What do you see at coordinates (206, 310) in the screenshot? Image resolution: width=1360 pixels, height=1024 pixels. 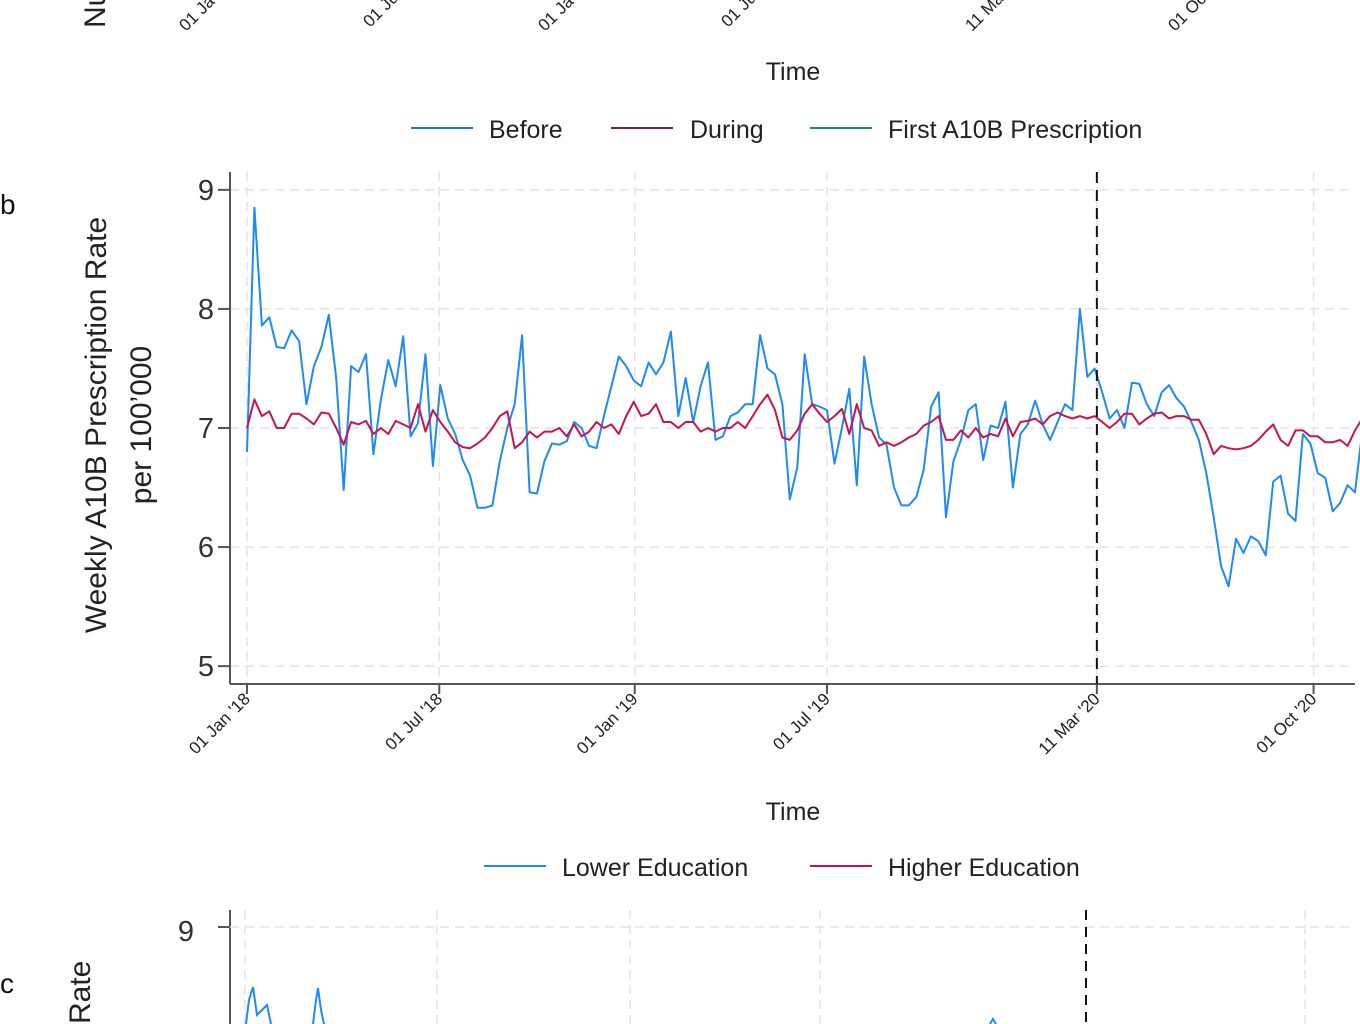 I see `ytick-label-8: 8` at bounding box center [206, 310].